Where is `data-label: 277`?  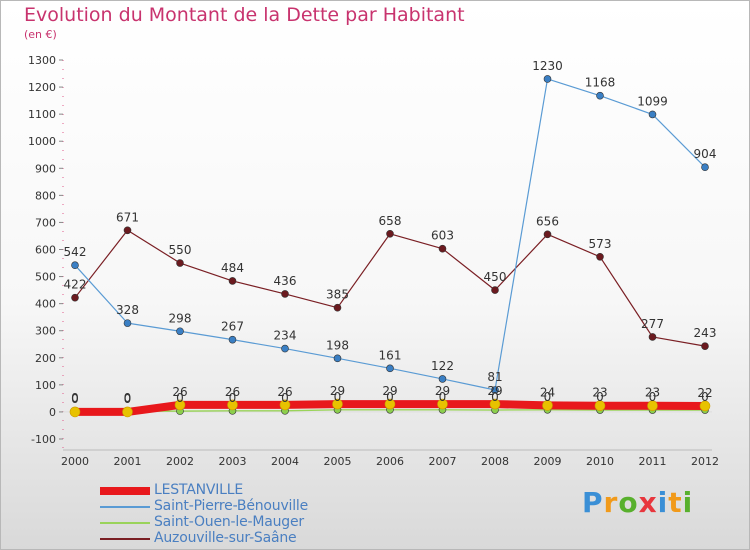 data-label: 277 is located at coordinates (652, 324).